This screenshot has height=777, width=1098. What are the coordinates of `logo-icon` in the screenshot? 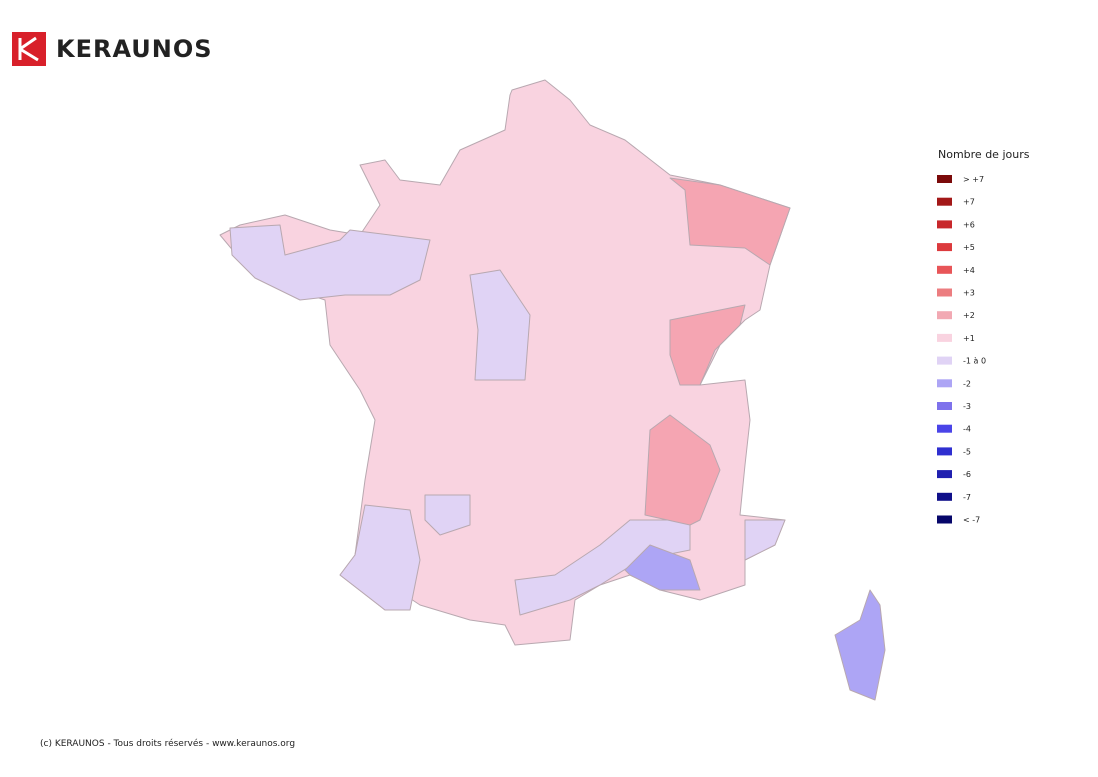 It's located at (29, 49).